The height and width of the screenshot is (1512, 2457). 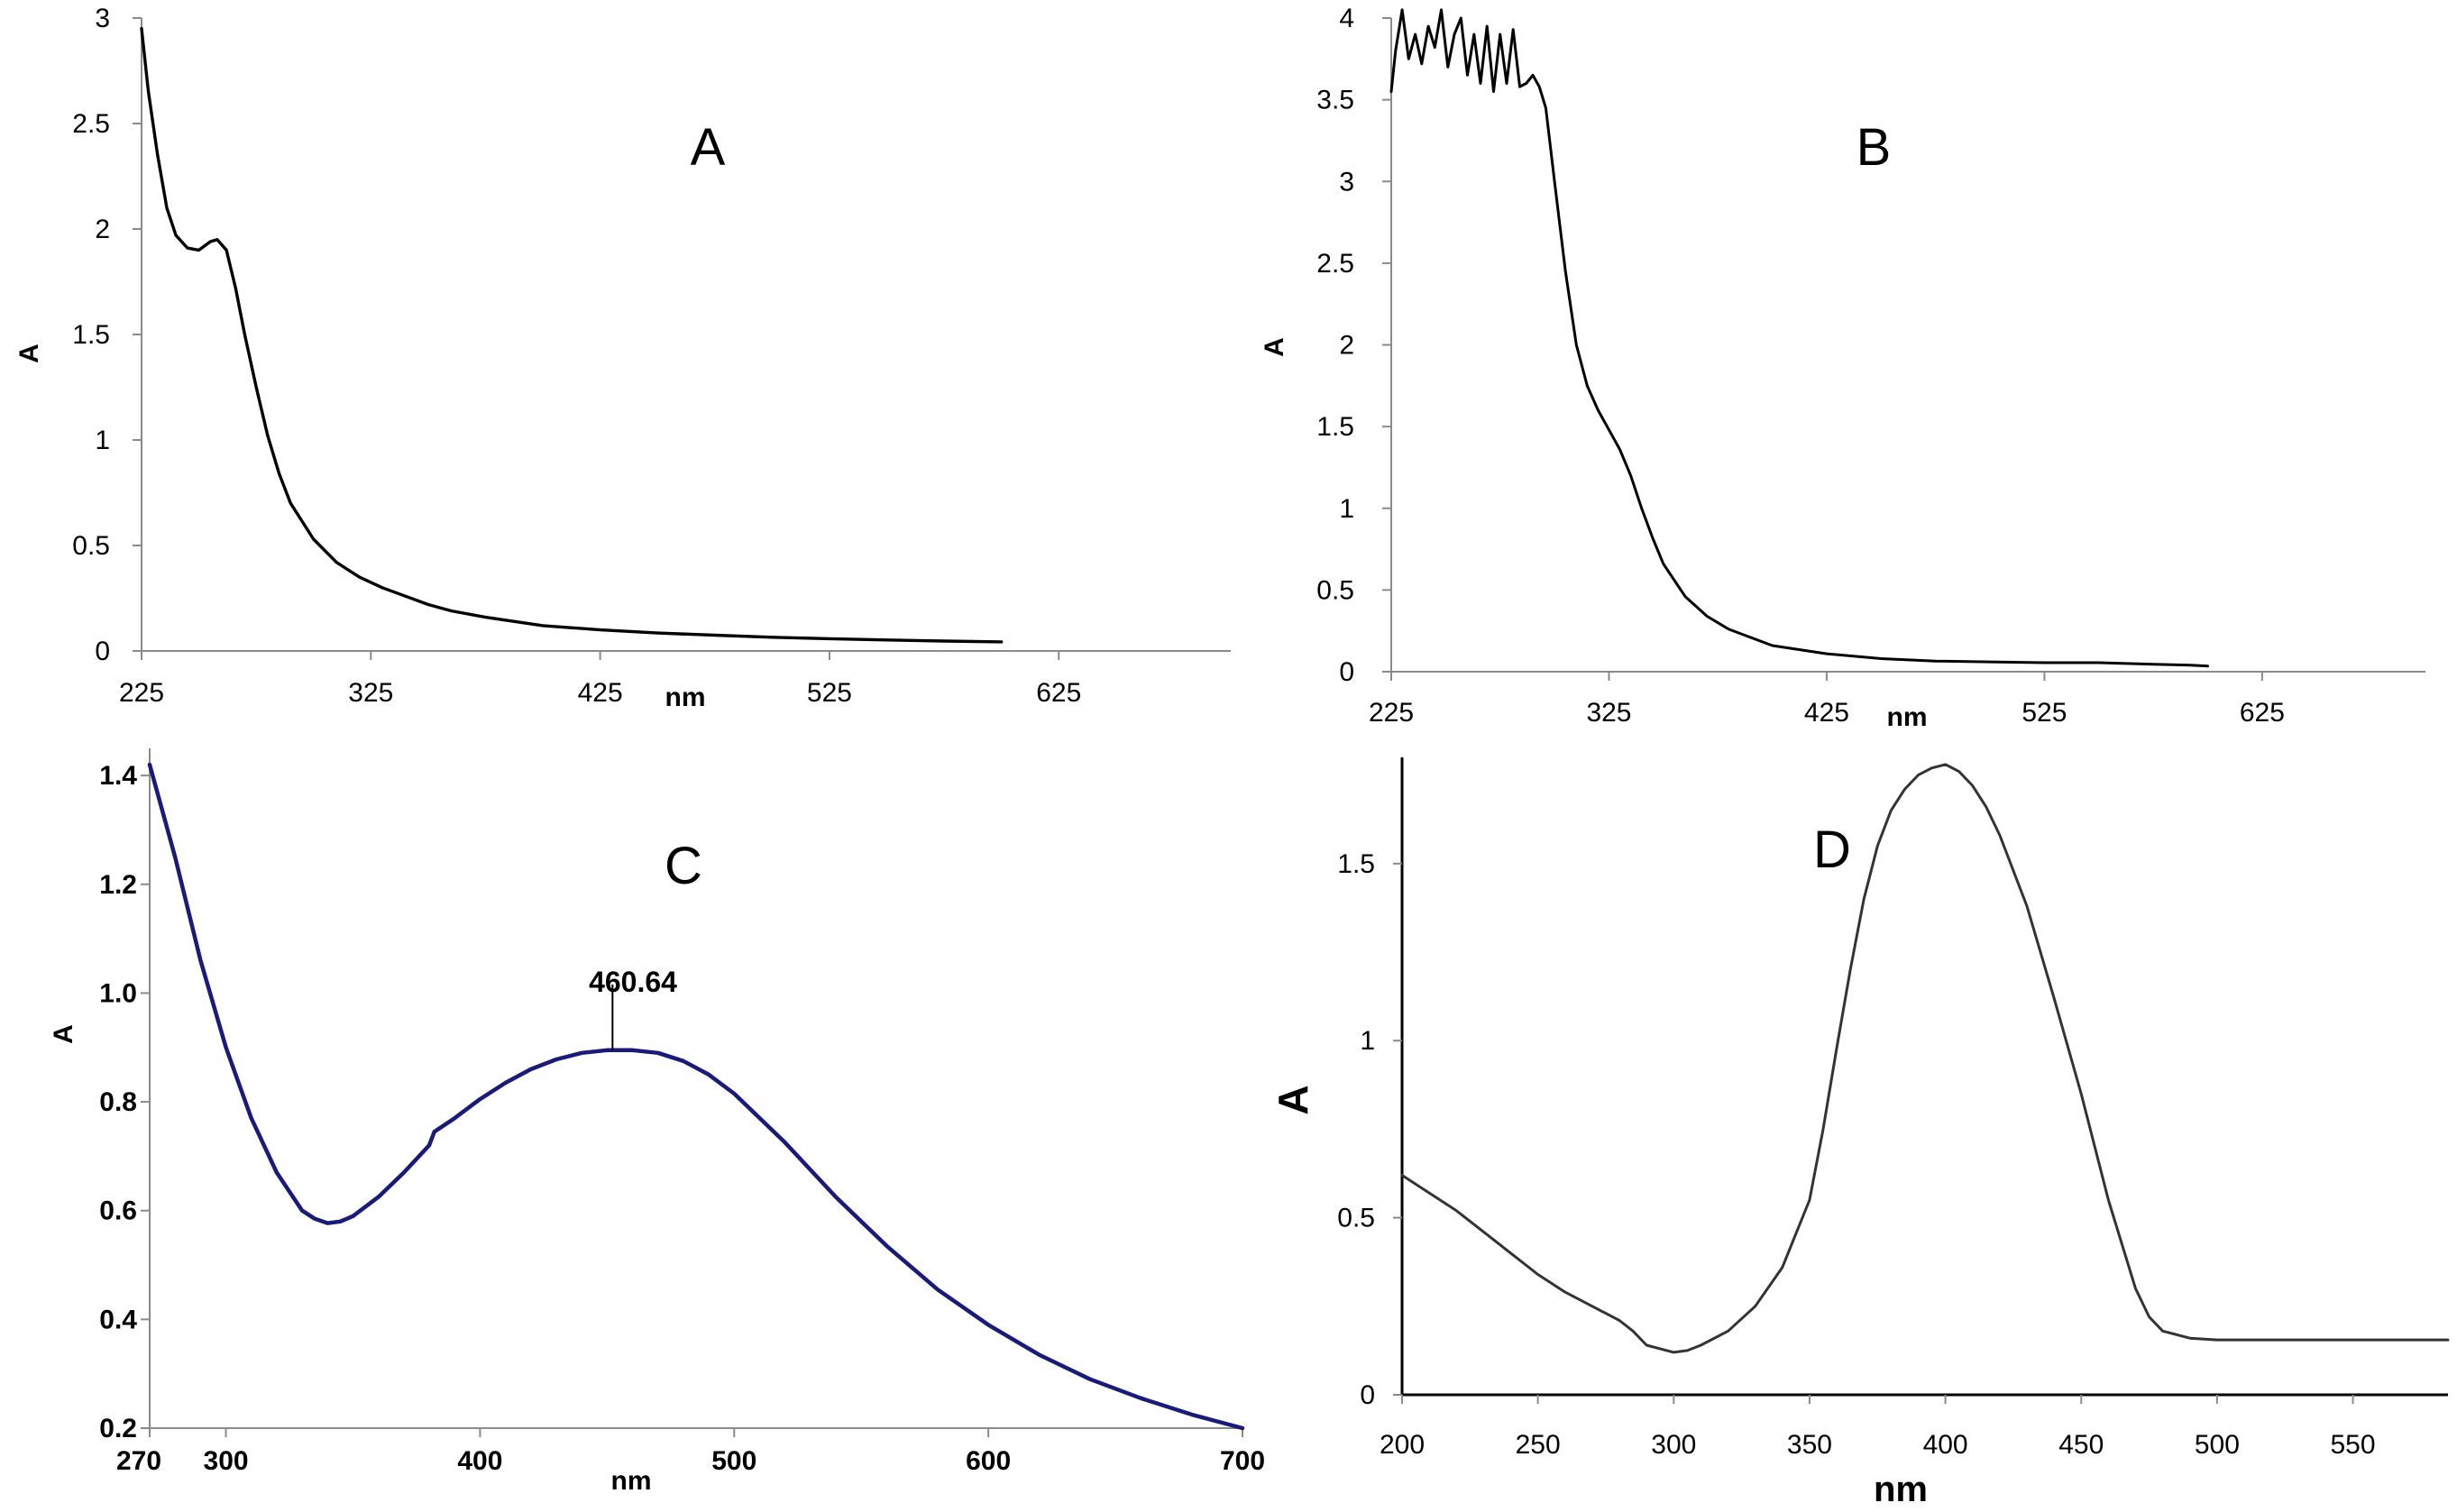 What do you see at coordinates (118, 1320) in the screenshot?
I see `y-tick-label: 0.4` at bounding box center [118, 1320].